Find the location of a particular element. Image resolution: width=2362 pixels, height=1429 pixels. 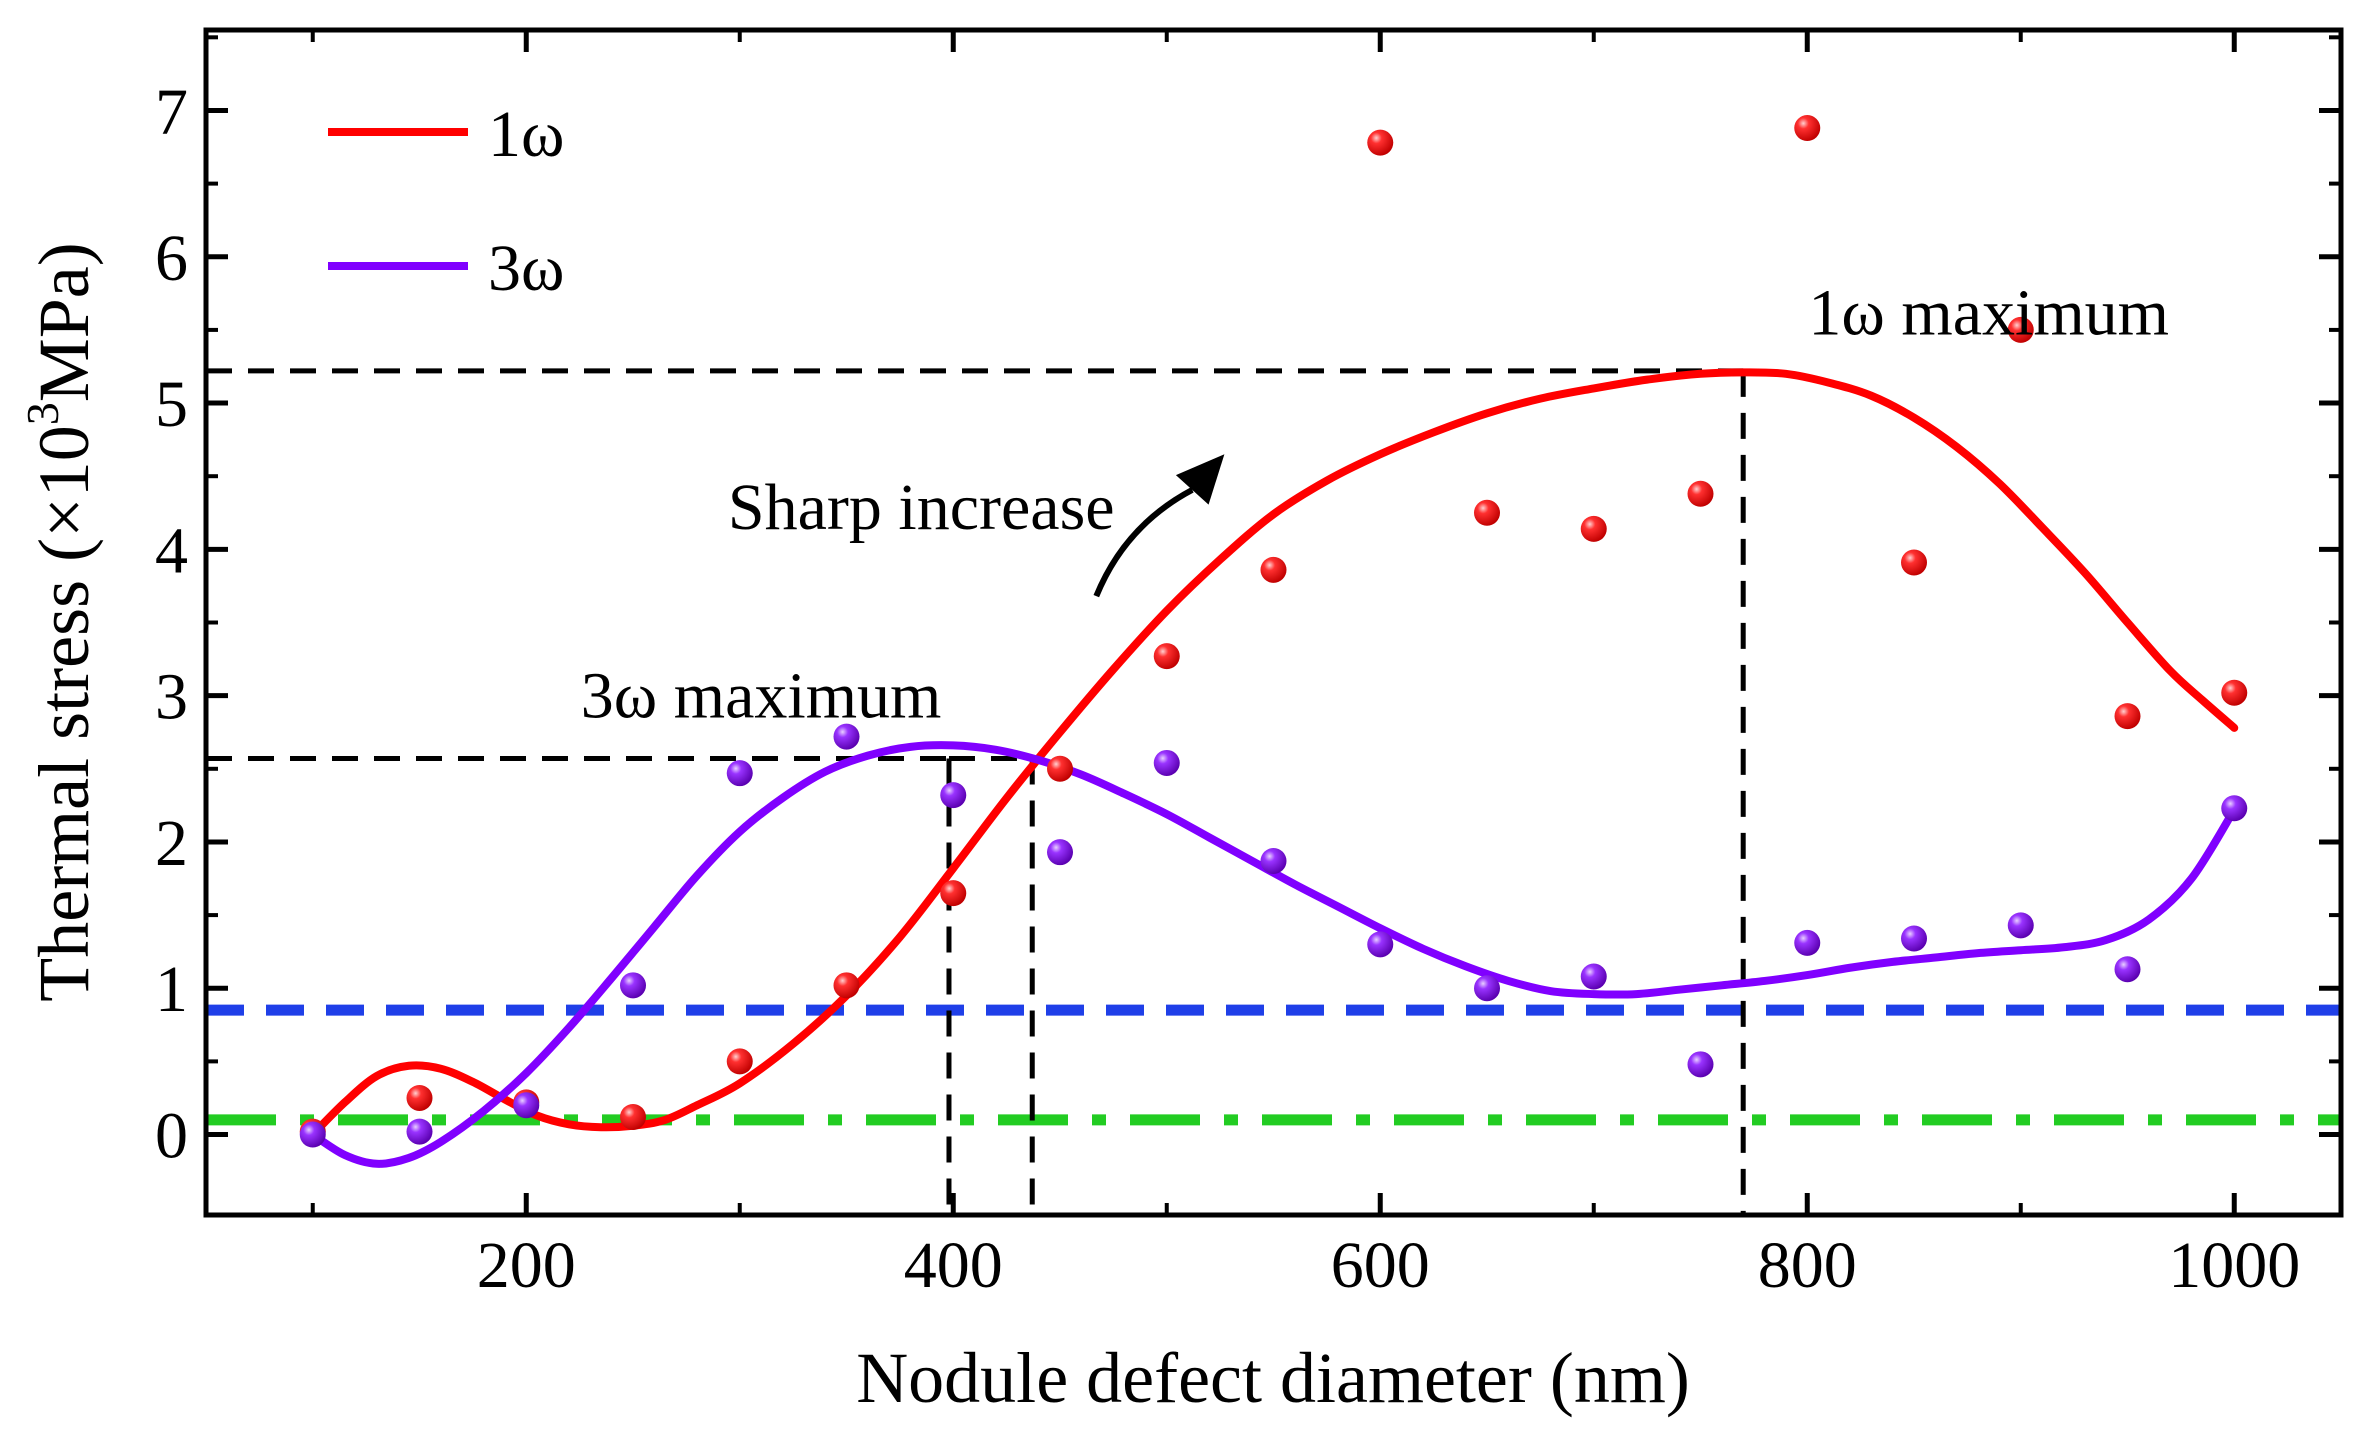

x-axis-label: Nodule defect diameter (nm) is located at coordinates (1273, 1378).